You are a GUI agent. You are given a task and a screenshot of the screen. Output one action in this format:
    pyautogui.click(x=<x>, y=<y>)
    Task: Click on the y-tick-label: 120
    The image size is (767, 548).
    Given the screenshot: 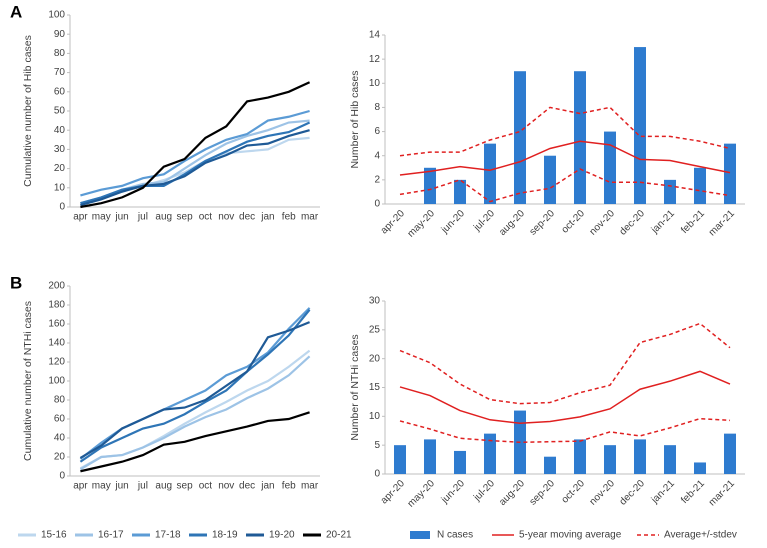 What is the action you would take?
    pyautogui.click(x=56, y=362)
    